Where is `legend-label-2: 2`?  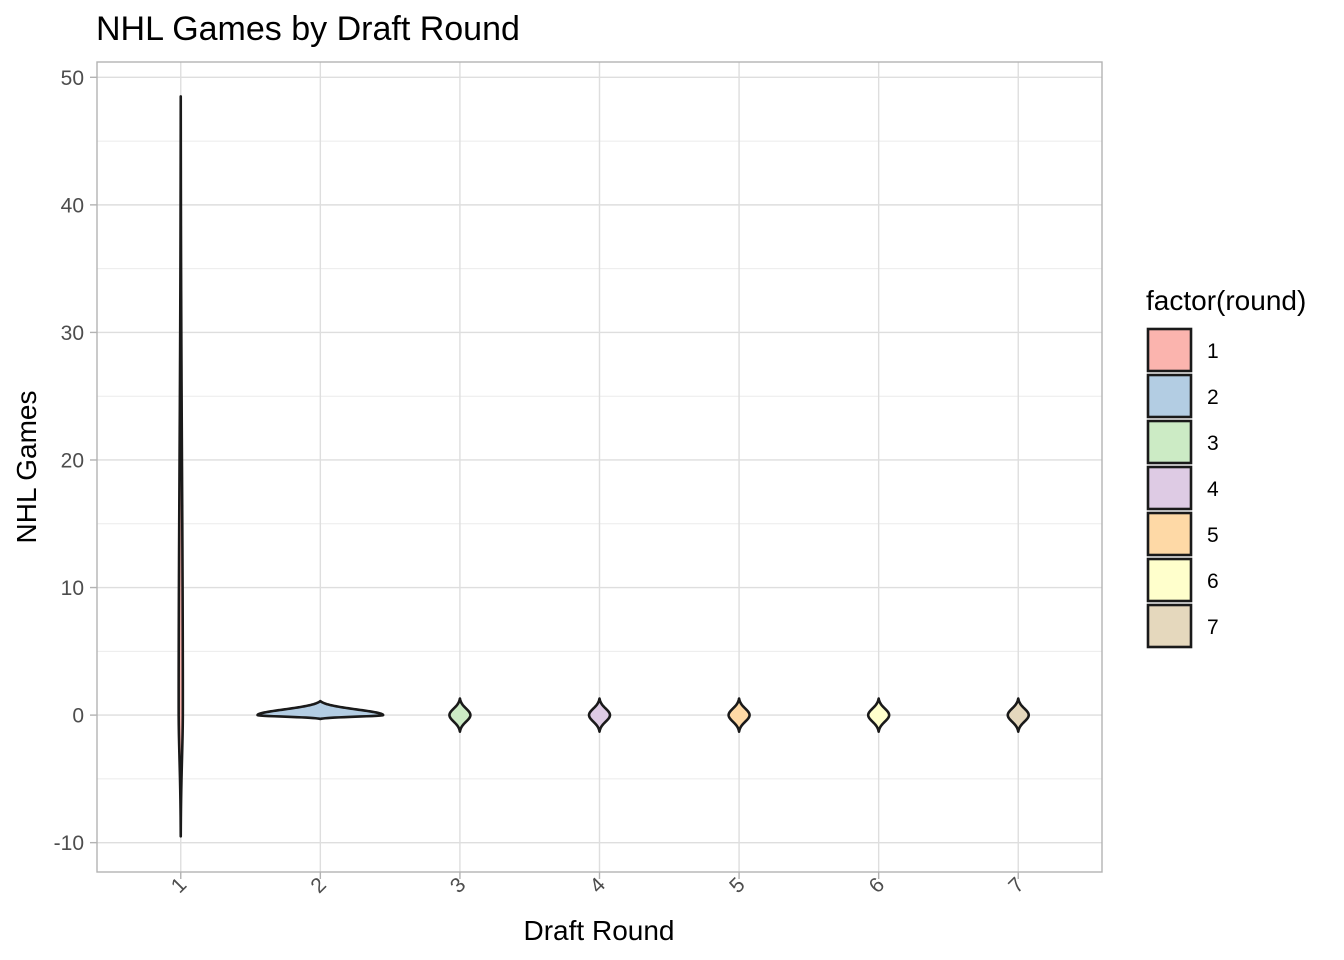
legend-label-2: 2 is located at coordinates (1213, 397).